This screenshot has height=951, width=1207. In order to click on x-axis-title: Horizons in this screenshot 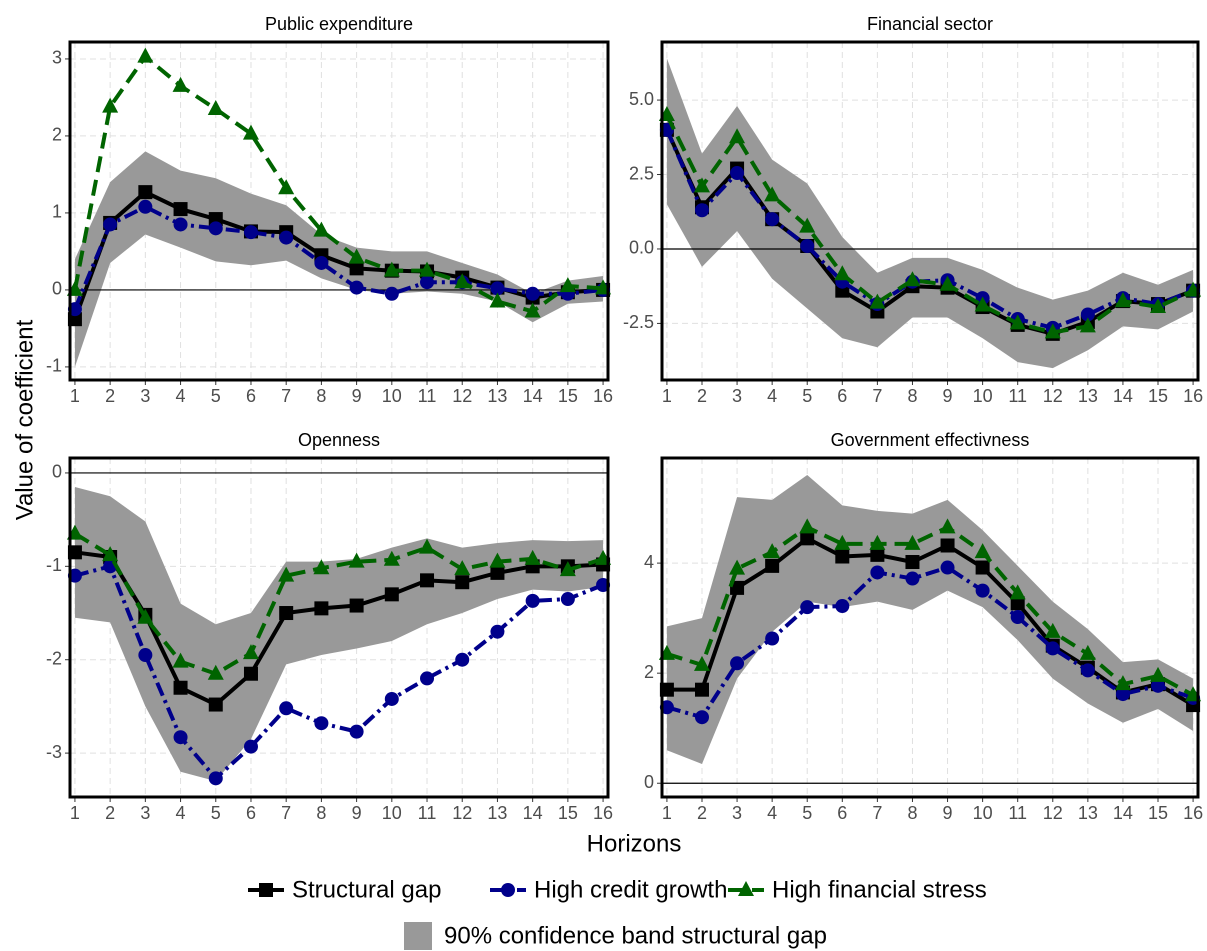, I will do `click(634, 843)`.